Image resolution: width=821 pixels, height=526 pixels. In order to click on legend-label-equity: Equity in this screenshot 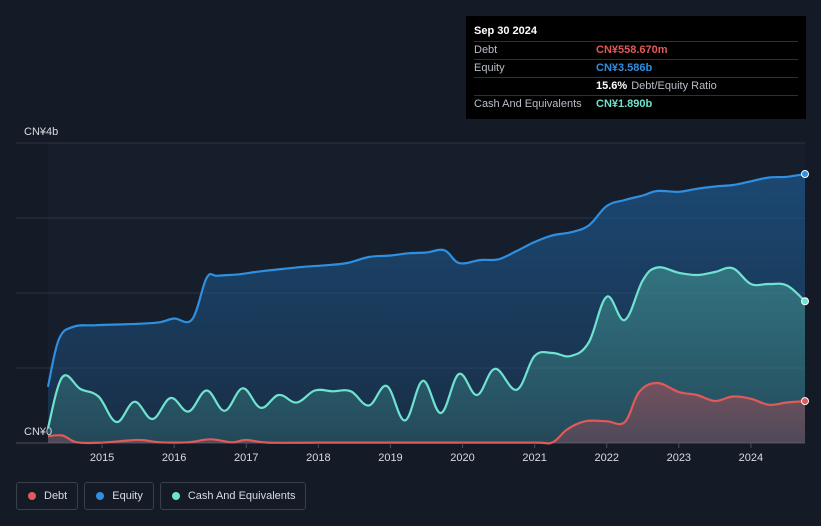, I will do `click(127, 496)`.